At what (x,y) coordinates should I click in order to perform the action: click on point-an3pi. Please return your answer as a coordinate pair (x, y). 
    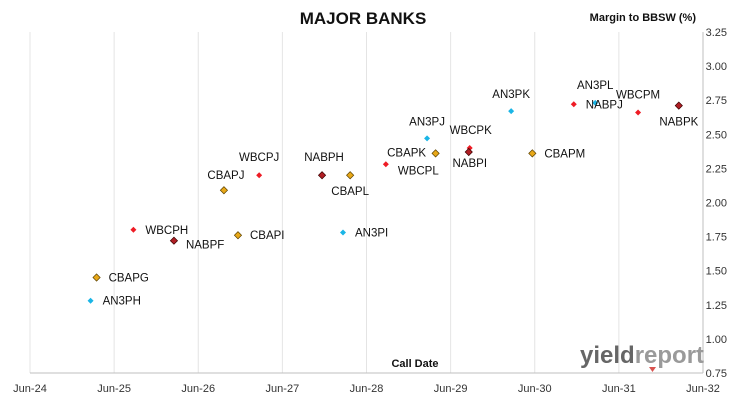
    Looking at the image, I should click on (343, 232).